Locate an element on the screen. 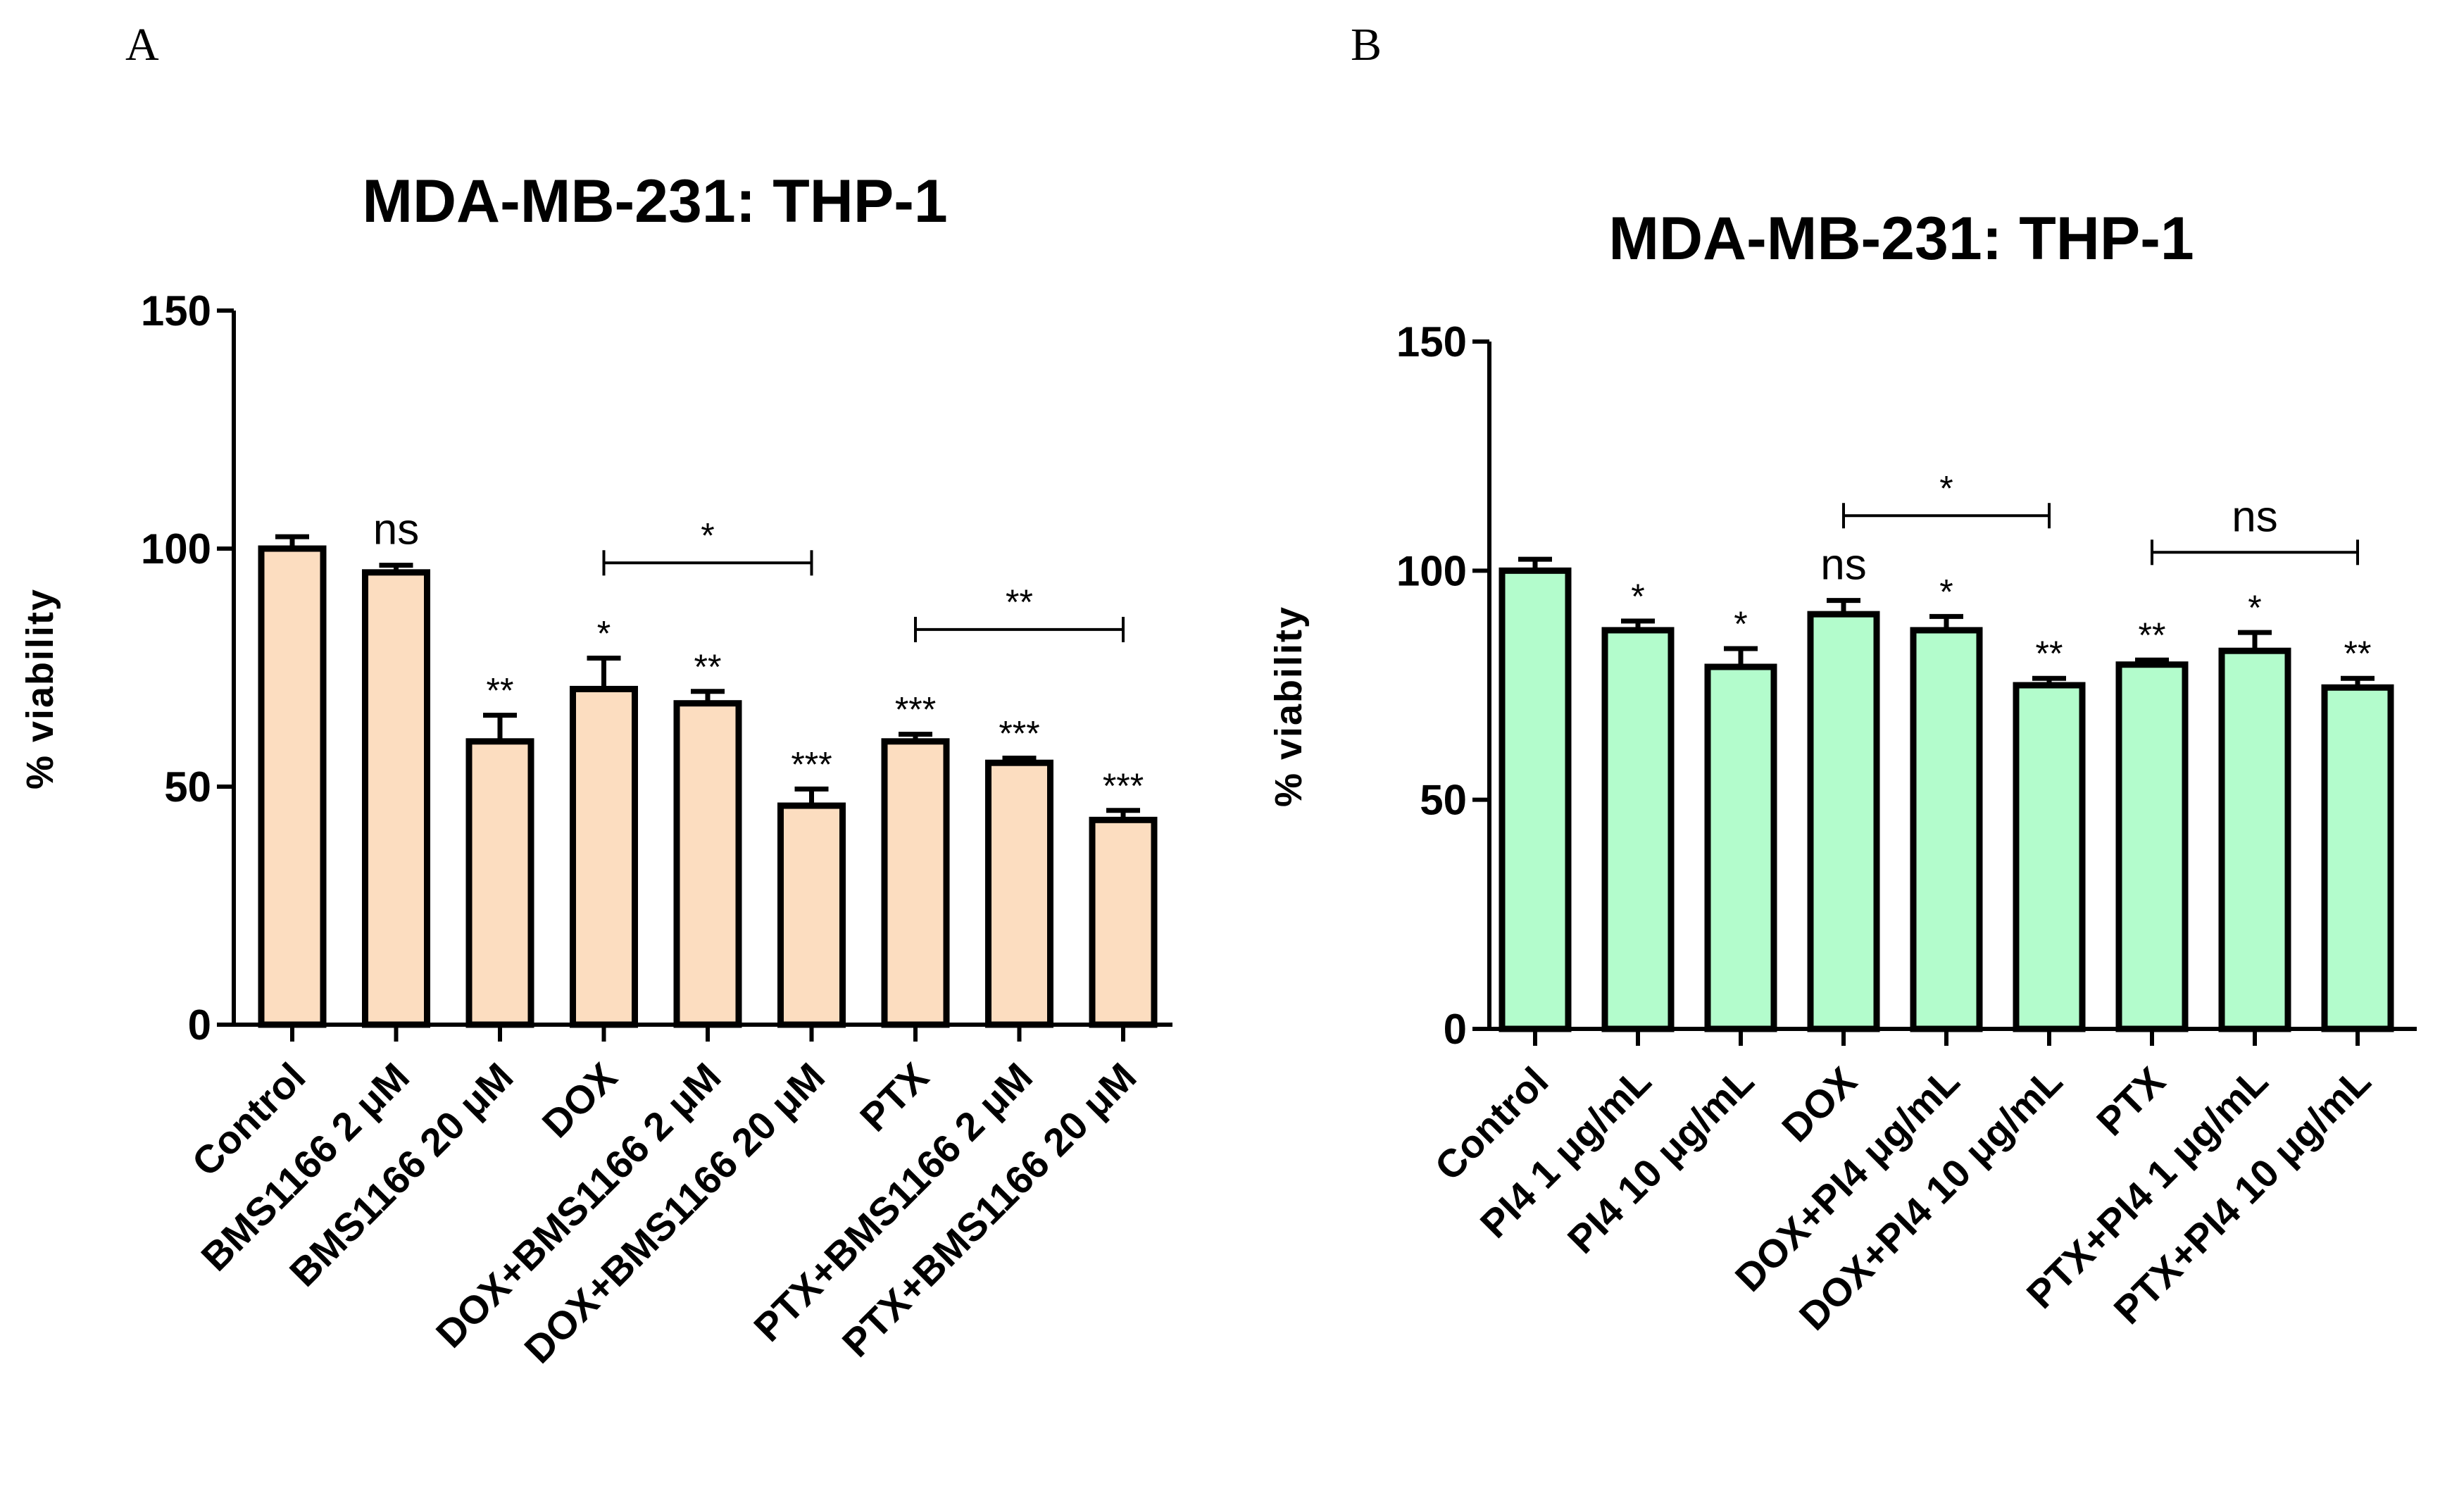  panel-letter-a: A is located at coordinates (142, 44).